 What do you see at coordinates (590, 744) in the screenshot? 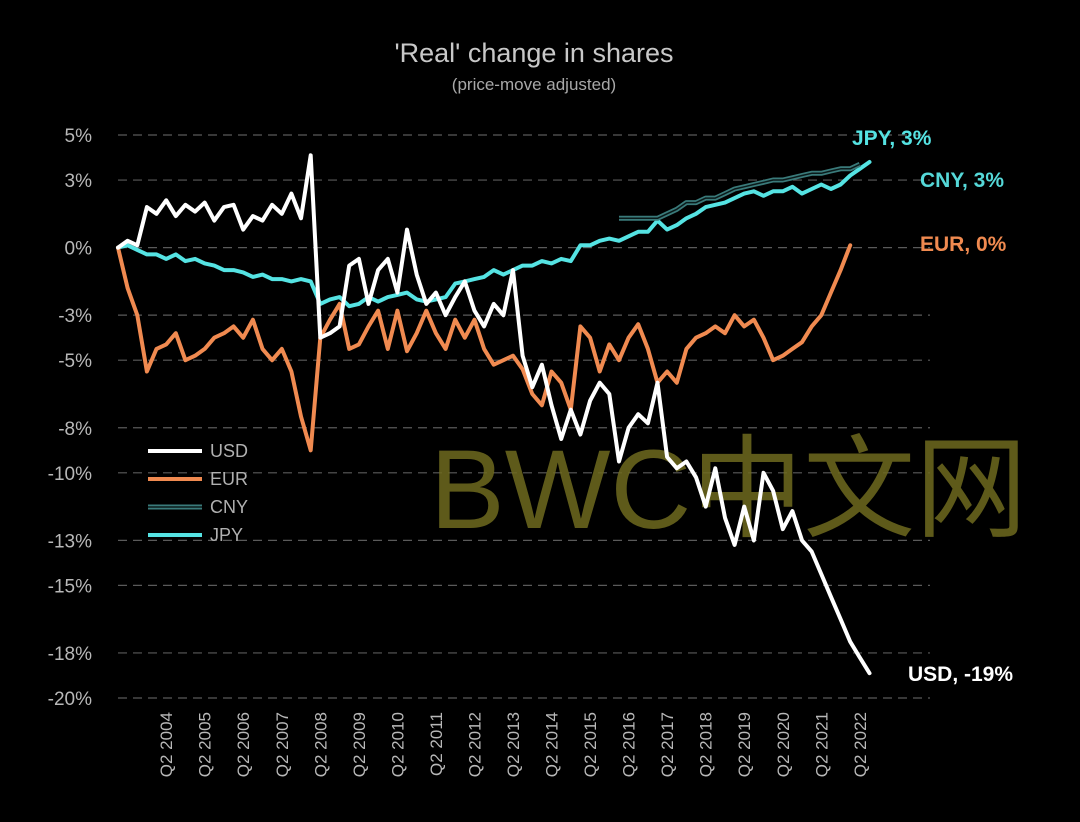
I see `x-tick-label: Q2 2015` at bounding box center [590, 744].